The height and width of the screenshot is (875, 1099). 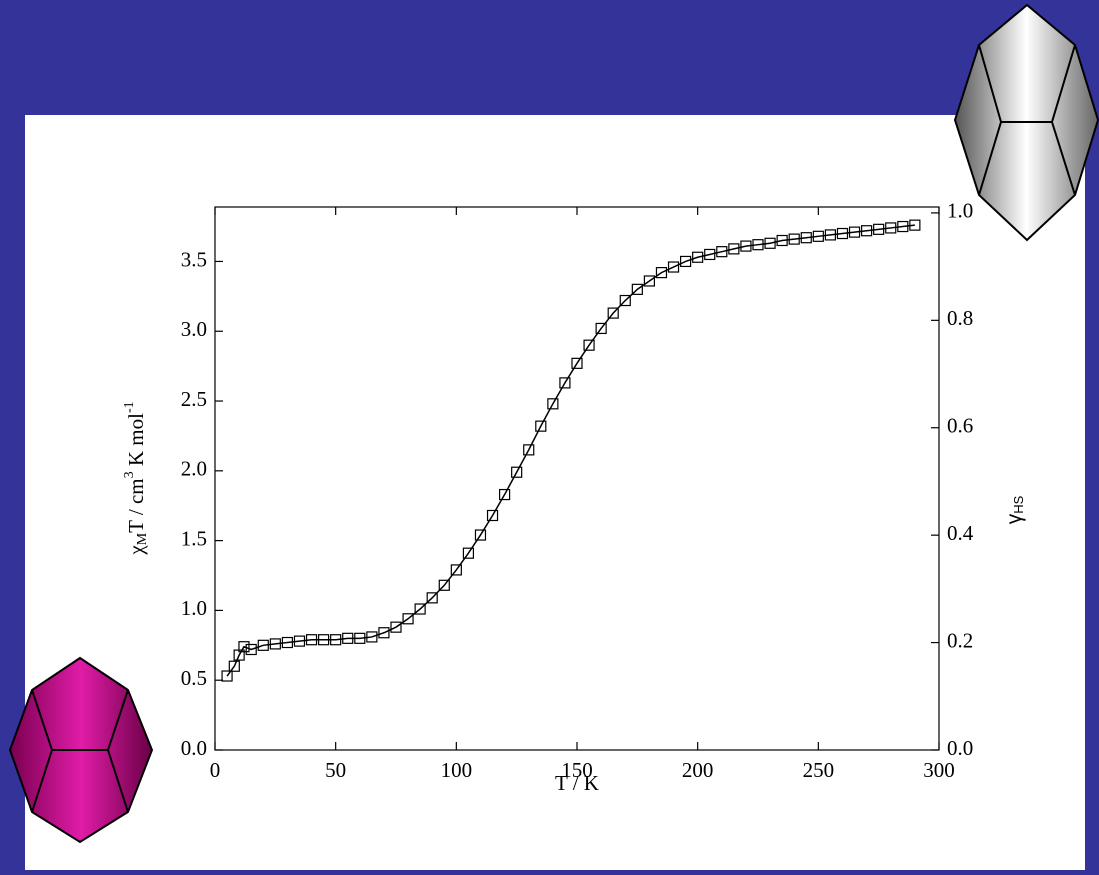 I want to click on x-tick-label: 200, so click(x=698, y=770).